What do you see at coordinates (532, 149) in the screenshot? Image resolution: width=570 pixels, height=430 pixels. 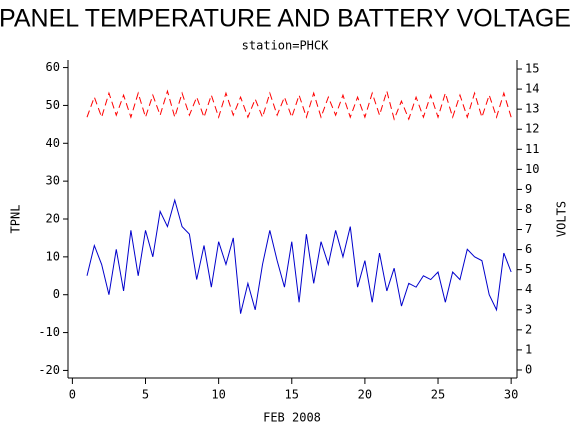 I see `y2-tick-label: 11` at bounding box center [532, 149].